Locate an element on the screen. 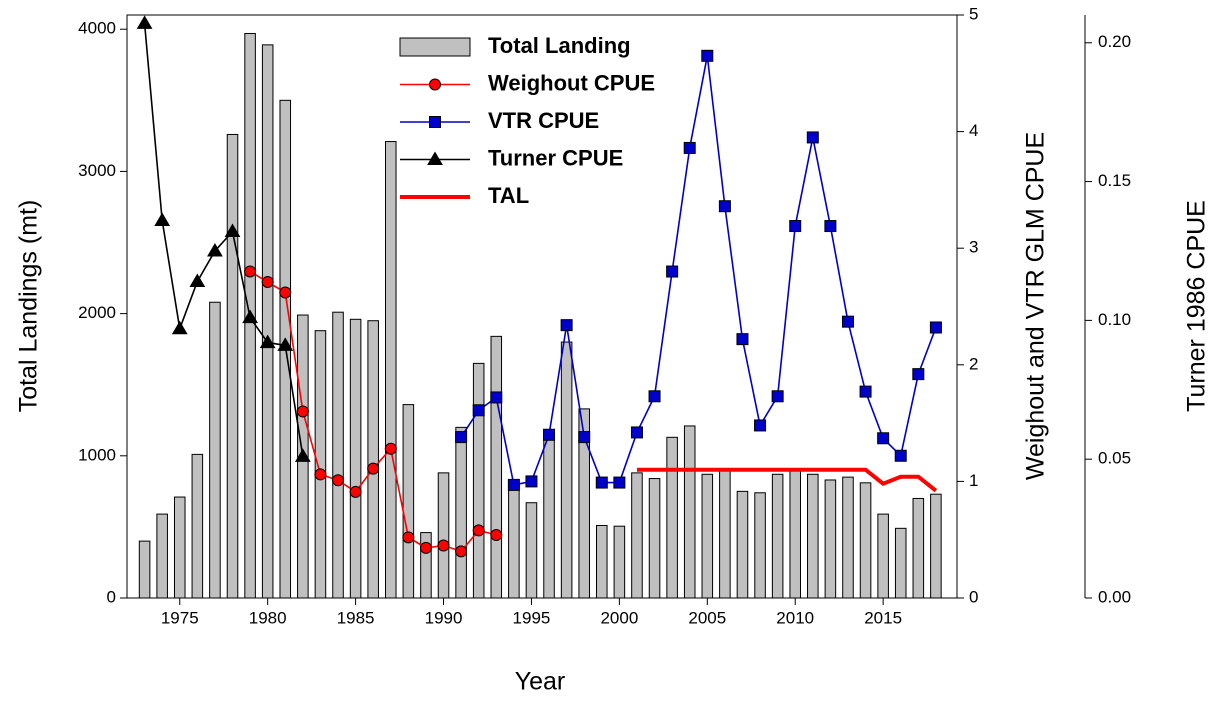 This screenshot has height=703, width=1220. x-tick-label: 2015 is located at coordinates (883, 617).